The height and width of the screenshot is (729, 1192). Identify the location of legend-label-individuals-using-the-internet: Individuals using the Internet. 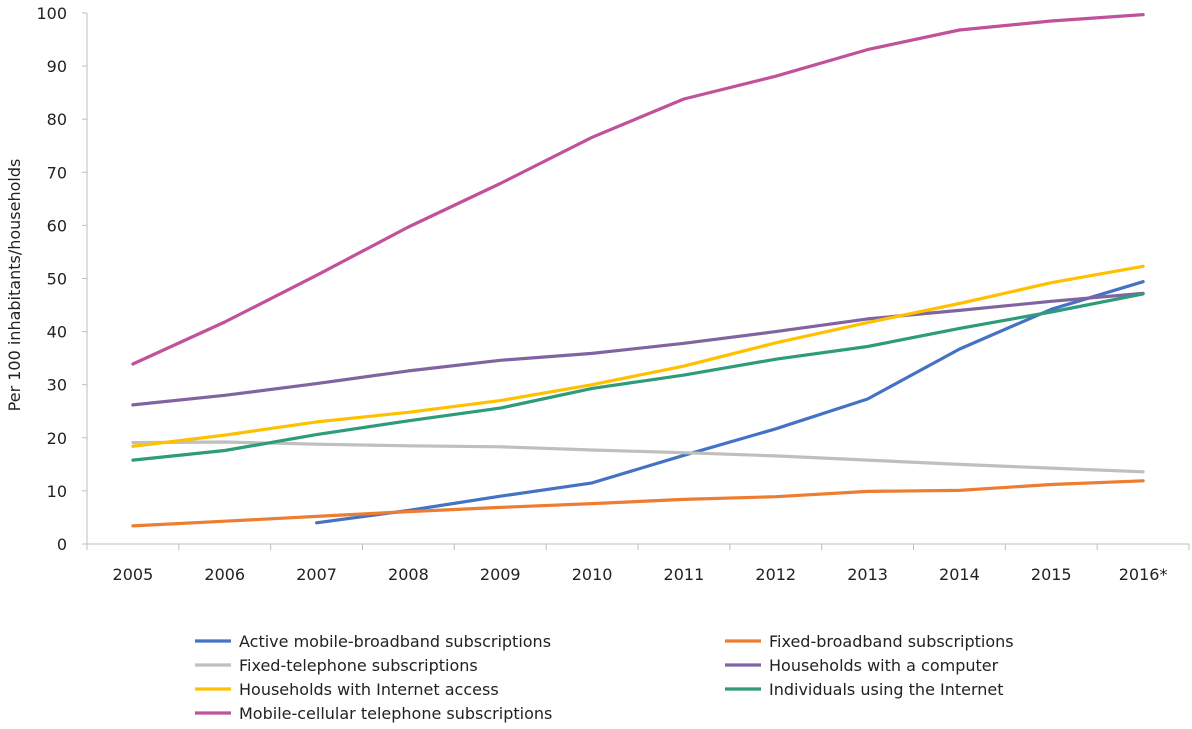
(886, 689).